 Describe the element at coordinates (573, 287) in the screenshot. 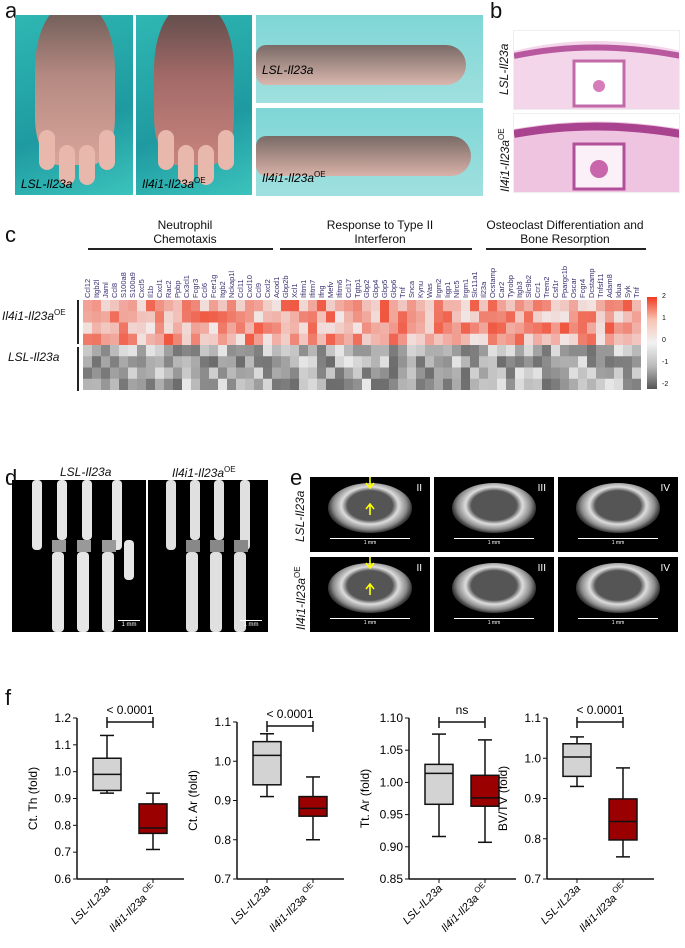

I see `gene-label: Oscar` at that location.